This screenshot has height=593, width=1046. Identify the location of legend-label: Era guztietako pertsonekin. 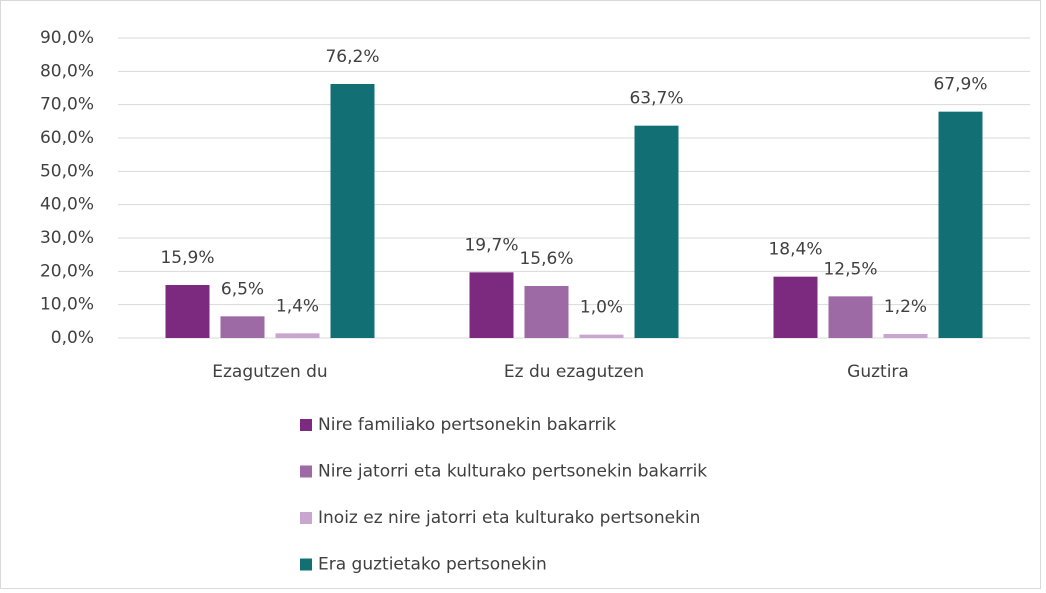
(432, 565).